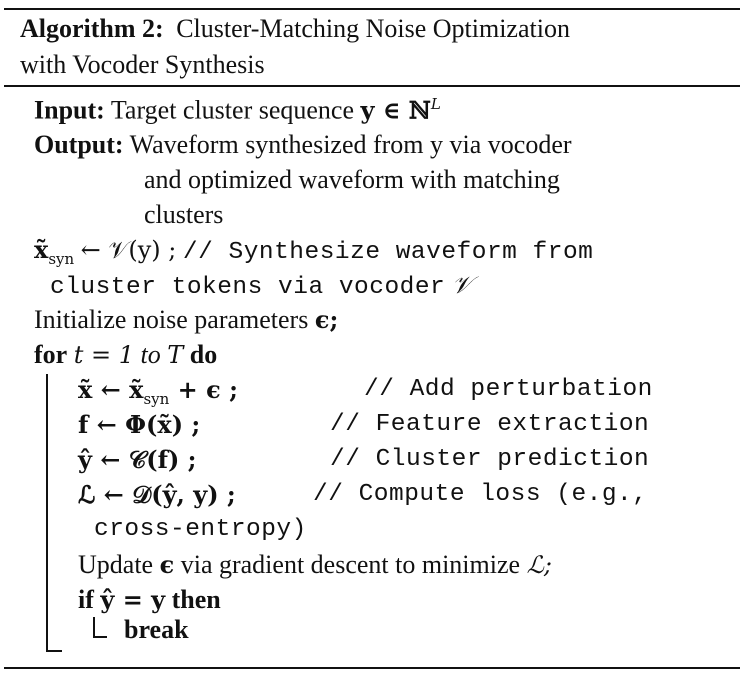  What do you see at coordinates (150, 354) in the screenshot?
I see `for-to: to` at bounding box center [150, 354].